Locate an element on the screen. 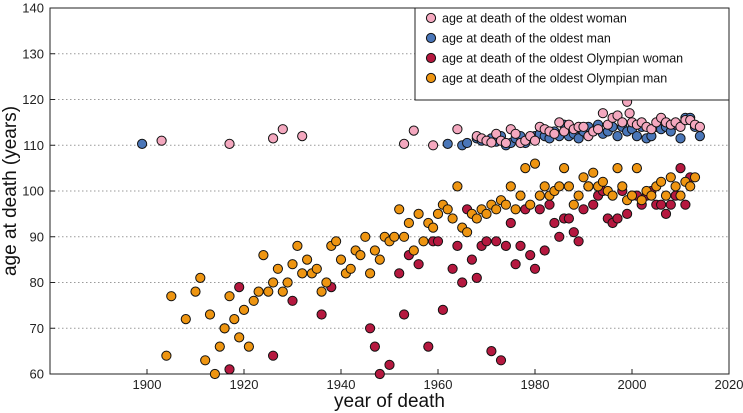 This screenshot has width=743, height=413. x-tick-label: 1900 is located at coordinates (147, 384).